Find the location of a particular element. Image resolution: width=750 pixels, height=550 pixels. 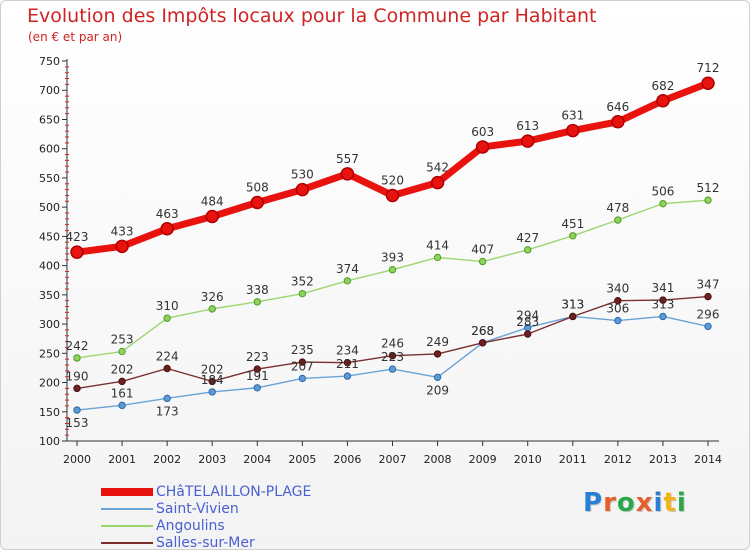

x-tick-label: 2013 is located at coordinates (663, 459).